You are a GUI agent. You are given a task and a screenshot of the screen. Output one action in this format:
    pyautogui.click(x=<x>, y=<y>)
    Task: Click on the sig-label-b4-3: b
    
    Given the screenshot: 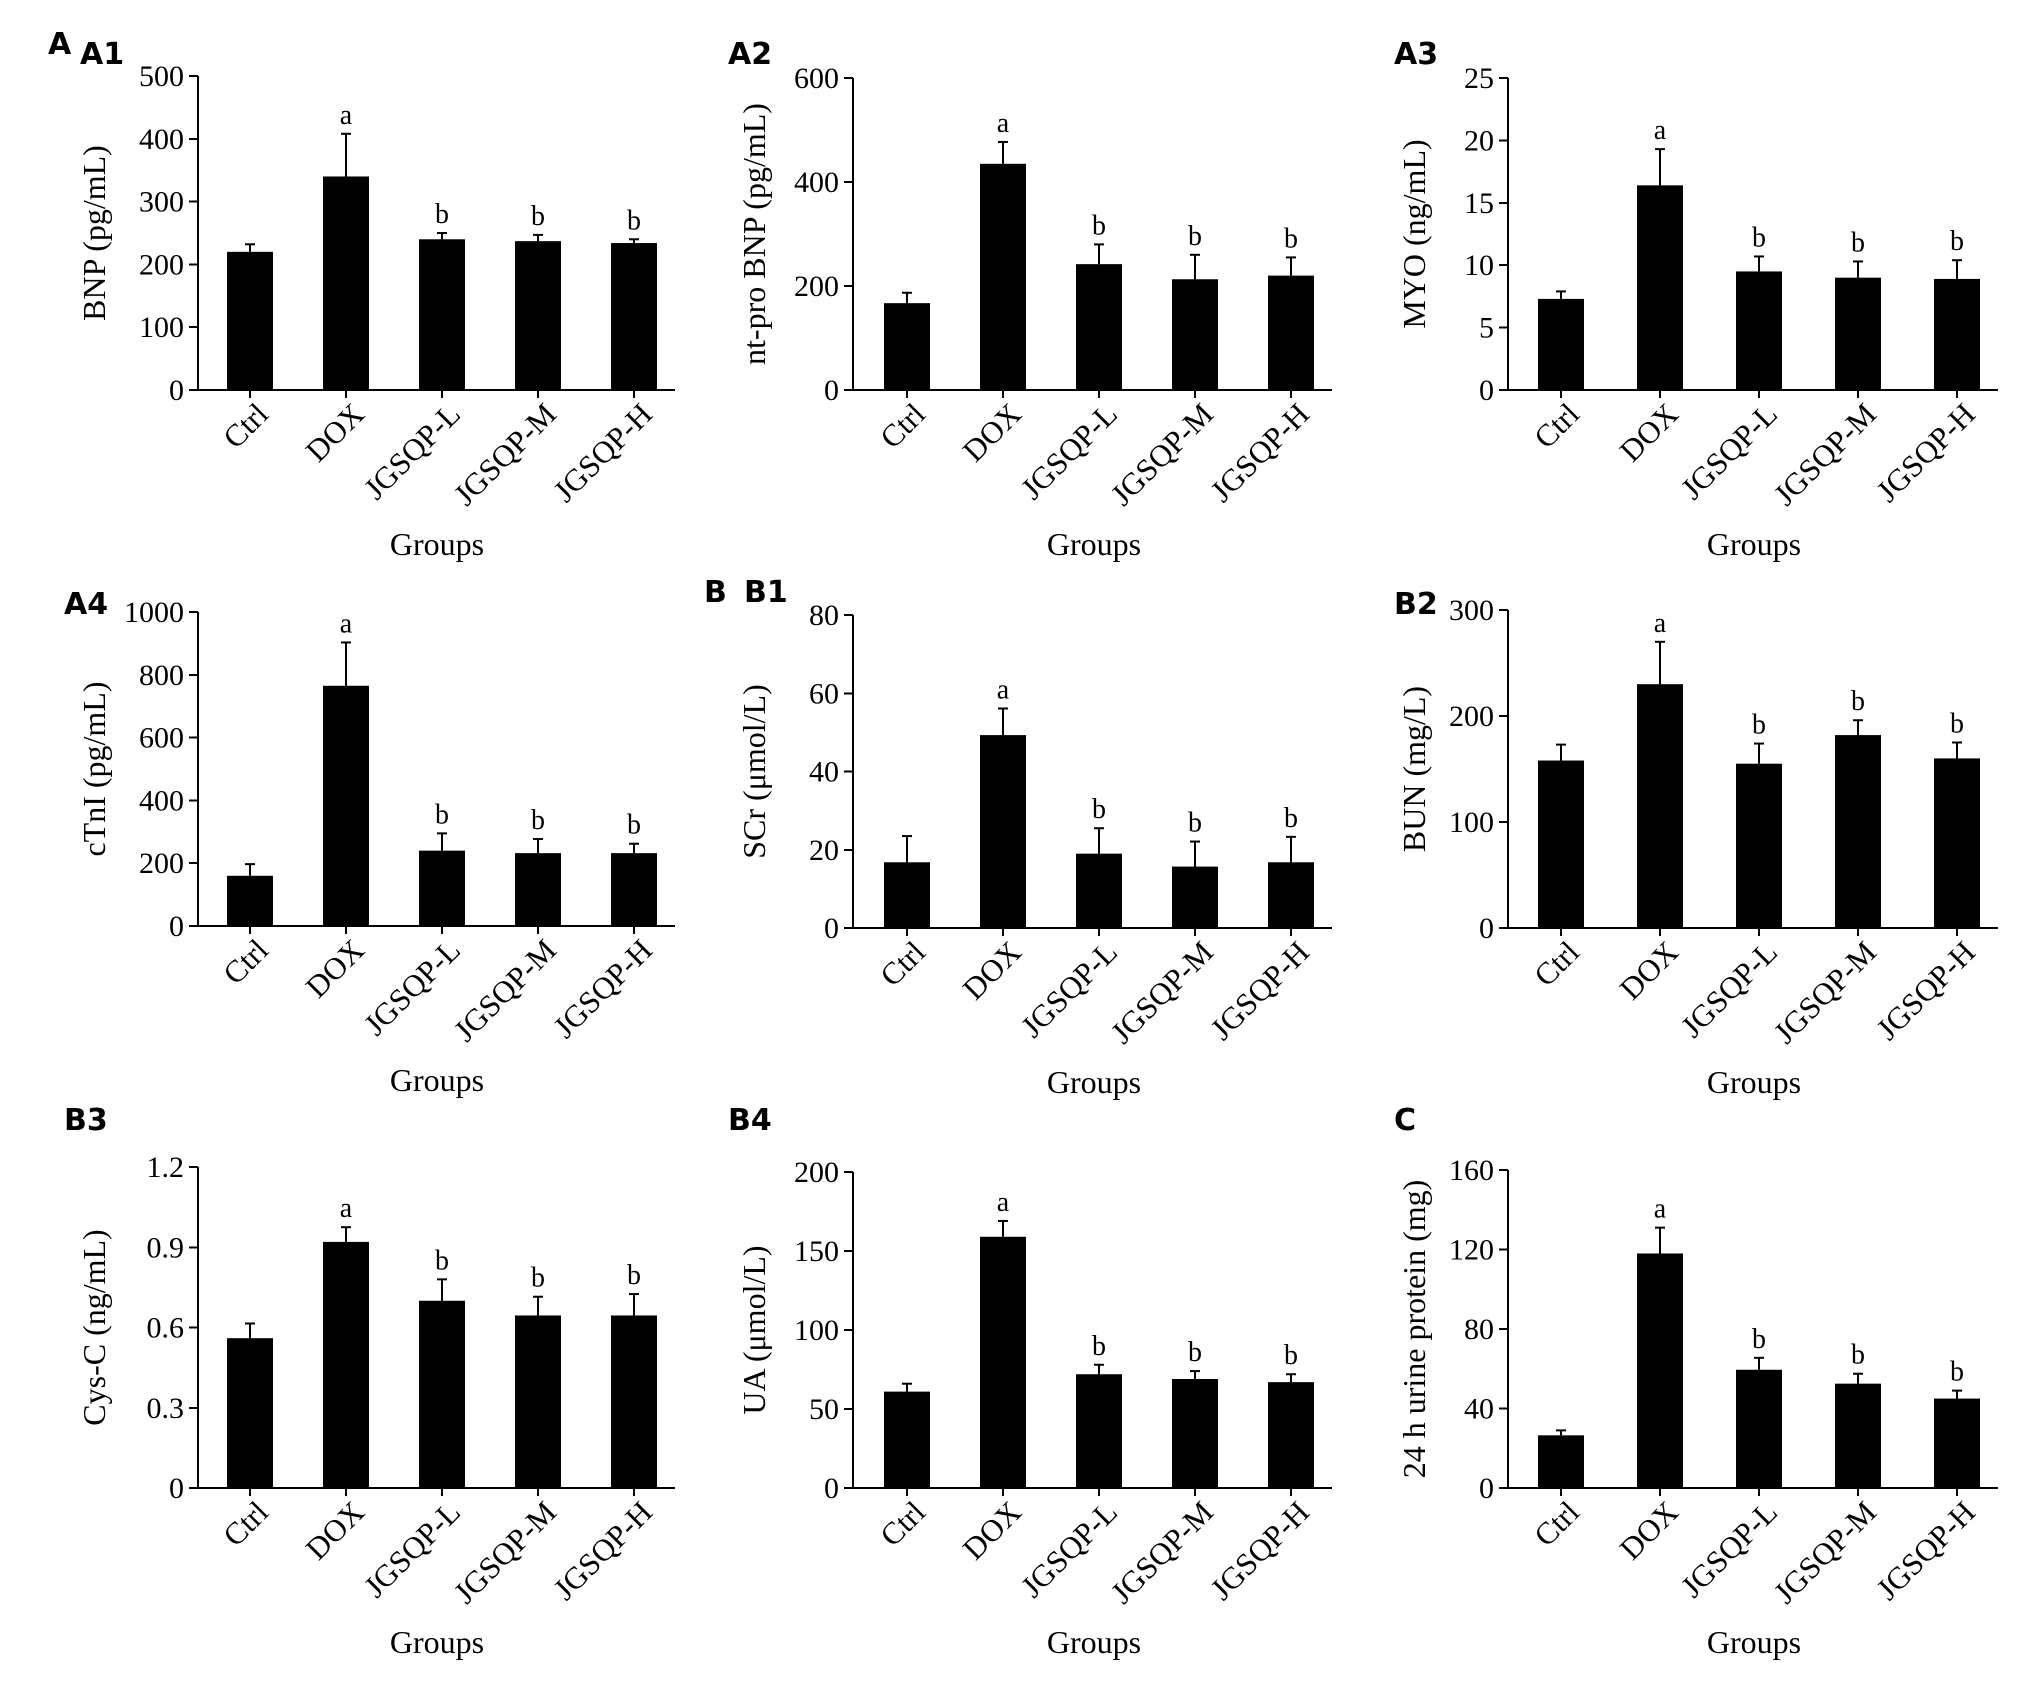 What is the action you would take?
    pyautogui.click(x=1195, y=1352)
    